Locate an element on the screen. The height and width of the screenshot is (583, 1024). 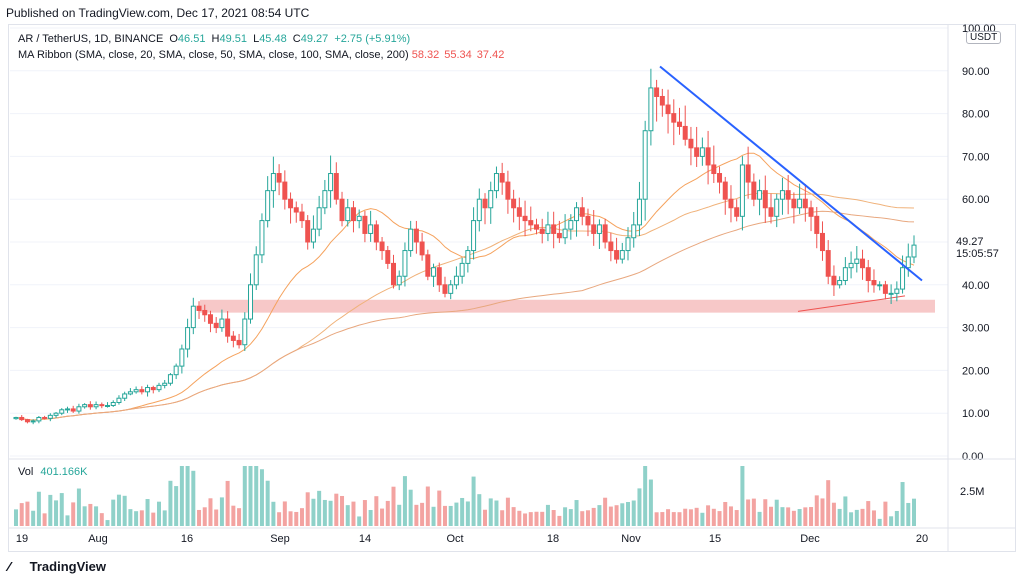
currency-badge: USDT is located at coordinates (984, 37).